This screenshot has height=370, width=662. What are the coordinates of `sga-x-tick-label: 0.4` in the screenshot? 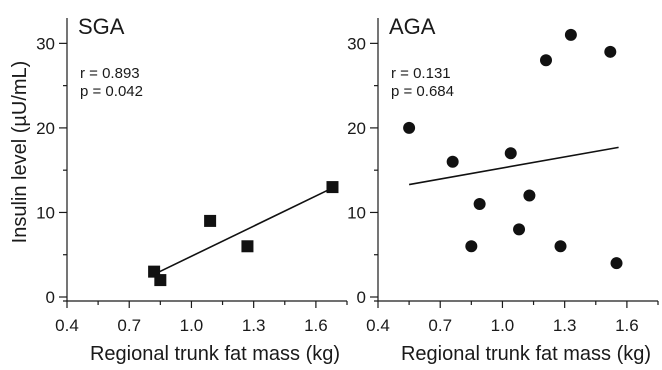 It's located at (67, 325).